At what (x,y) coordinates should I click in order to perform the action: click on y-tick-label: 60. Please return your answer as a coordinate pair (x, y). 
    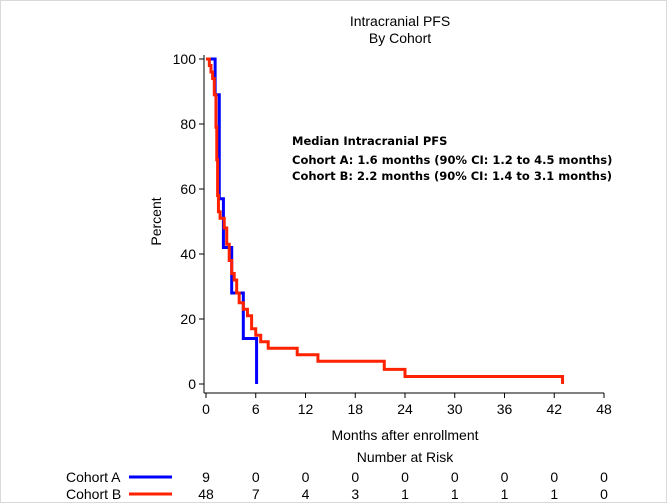
    Looking at the image, I should click on (188, 189).